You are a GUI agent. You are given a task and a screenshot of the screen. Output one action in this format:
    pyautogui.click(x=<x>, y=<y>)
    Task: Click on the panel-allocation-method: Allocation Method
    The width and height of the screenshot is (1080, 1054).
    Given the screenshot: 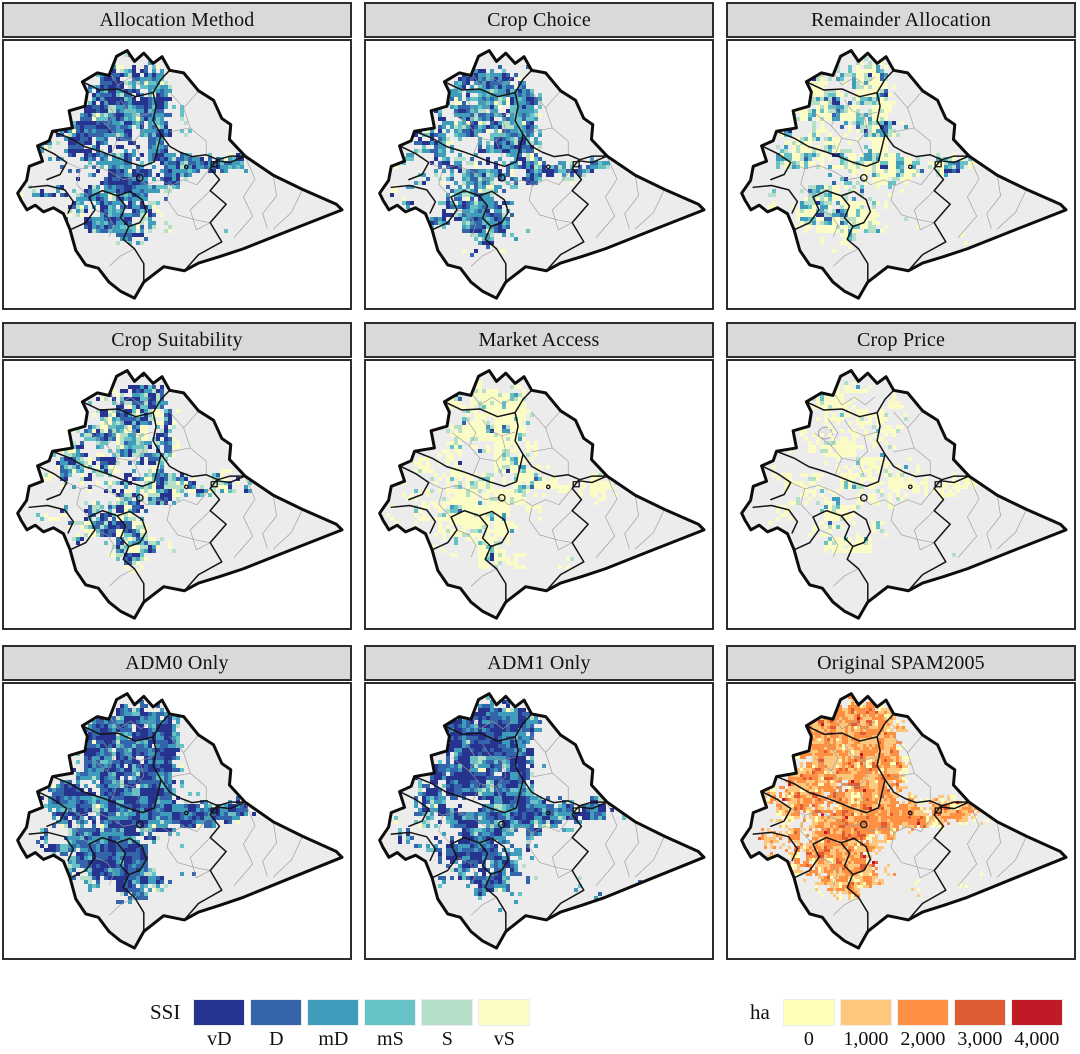 What is the action you would take?
    pyautogui.click(x=177, y=156)
    